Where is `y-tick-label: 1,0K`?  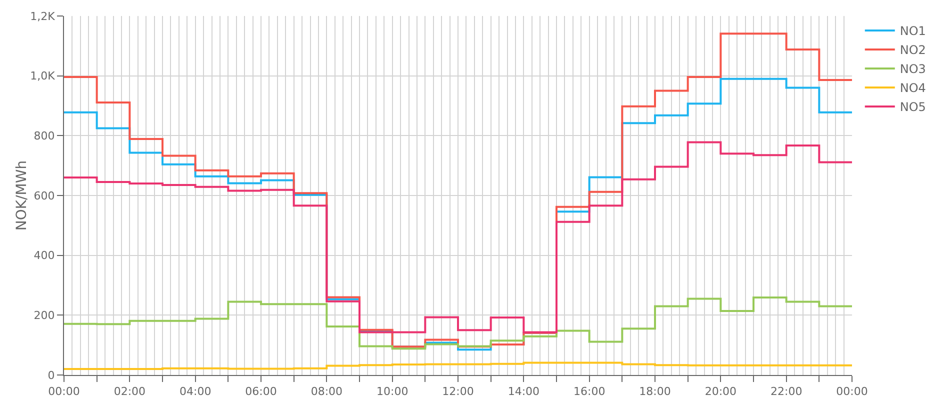
y-tick-label: 1,0K is located at coordinates (43, 76).